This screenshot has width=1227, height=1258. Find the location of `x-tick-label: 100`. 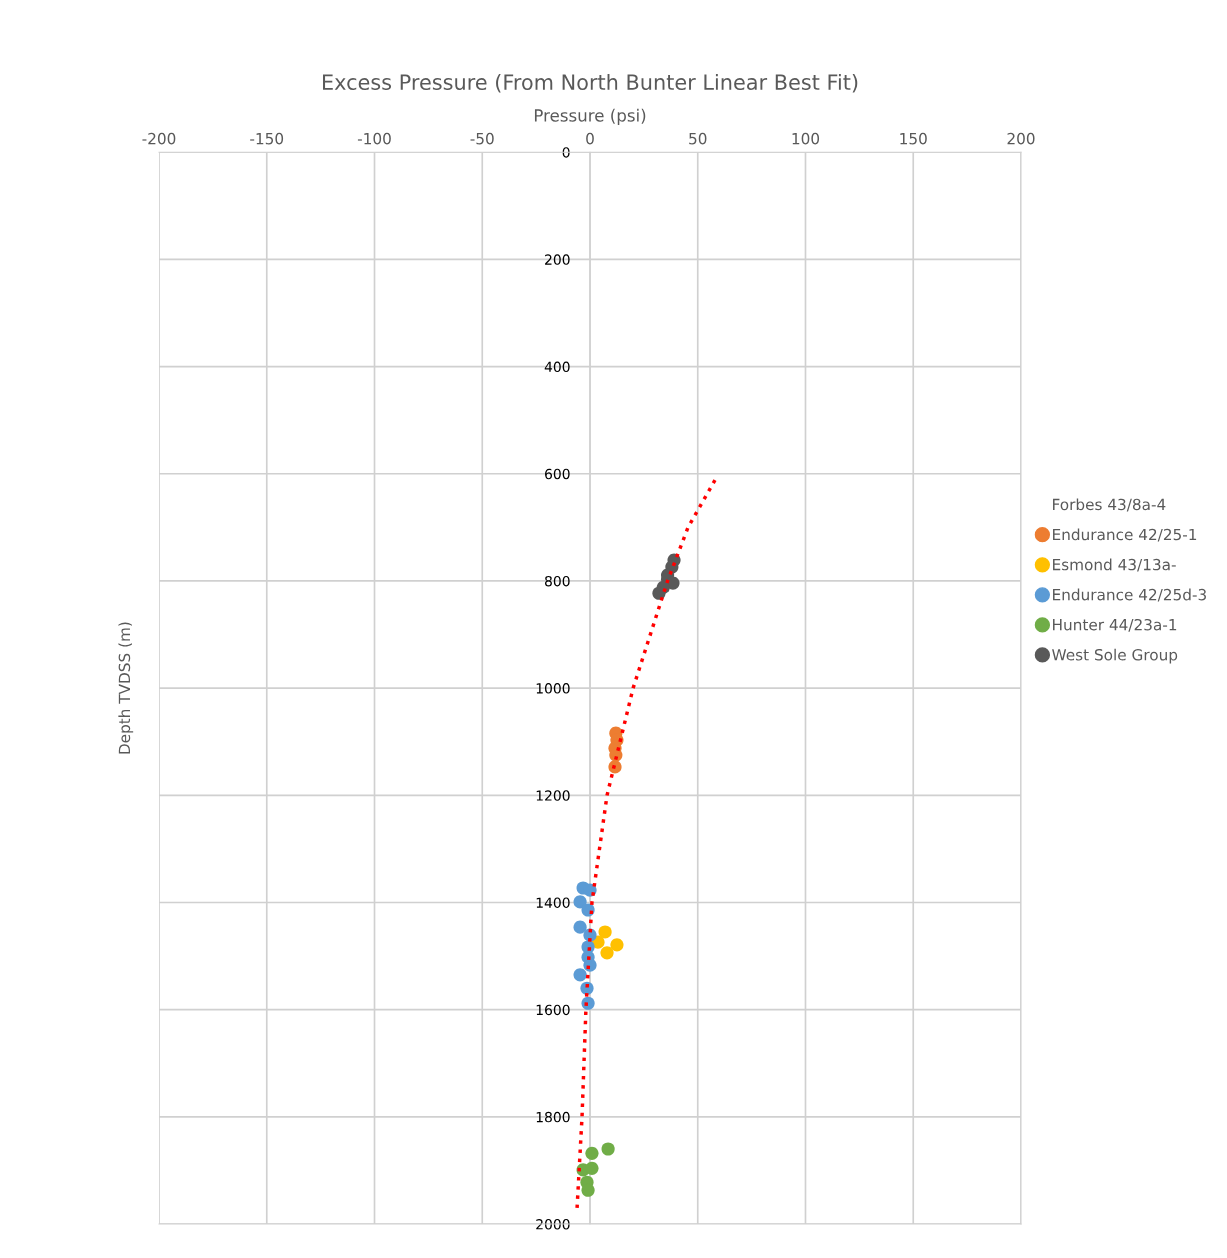

x-tick-label: 100 is located at coordinates (806, 138).